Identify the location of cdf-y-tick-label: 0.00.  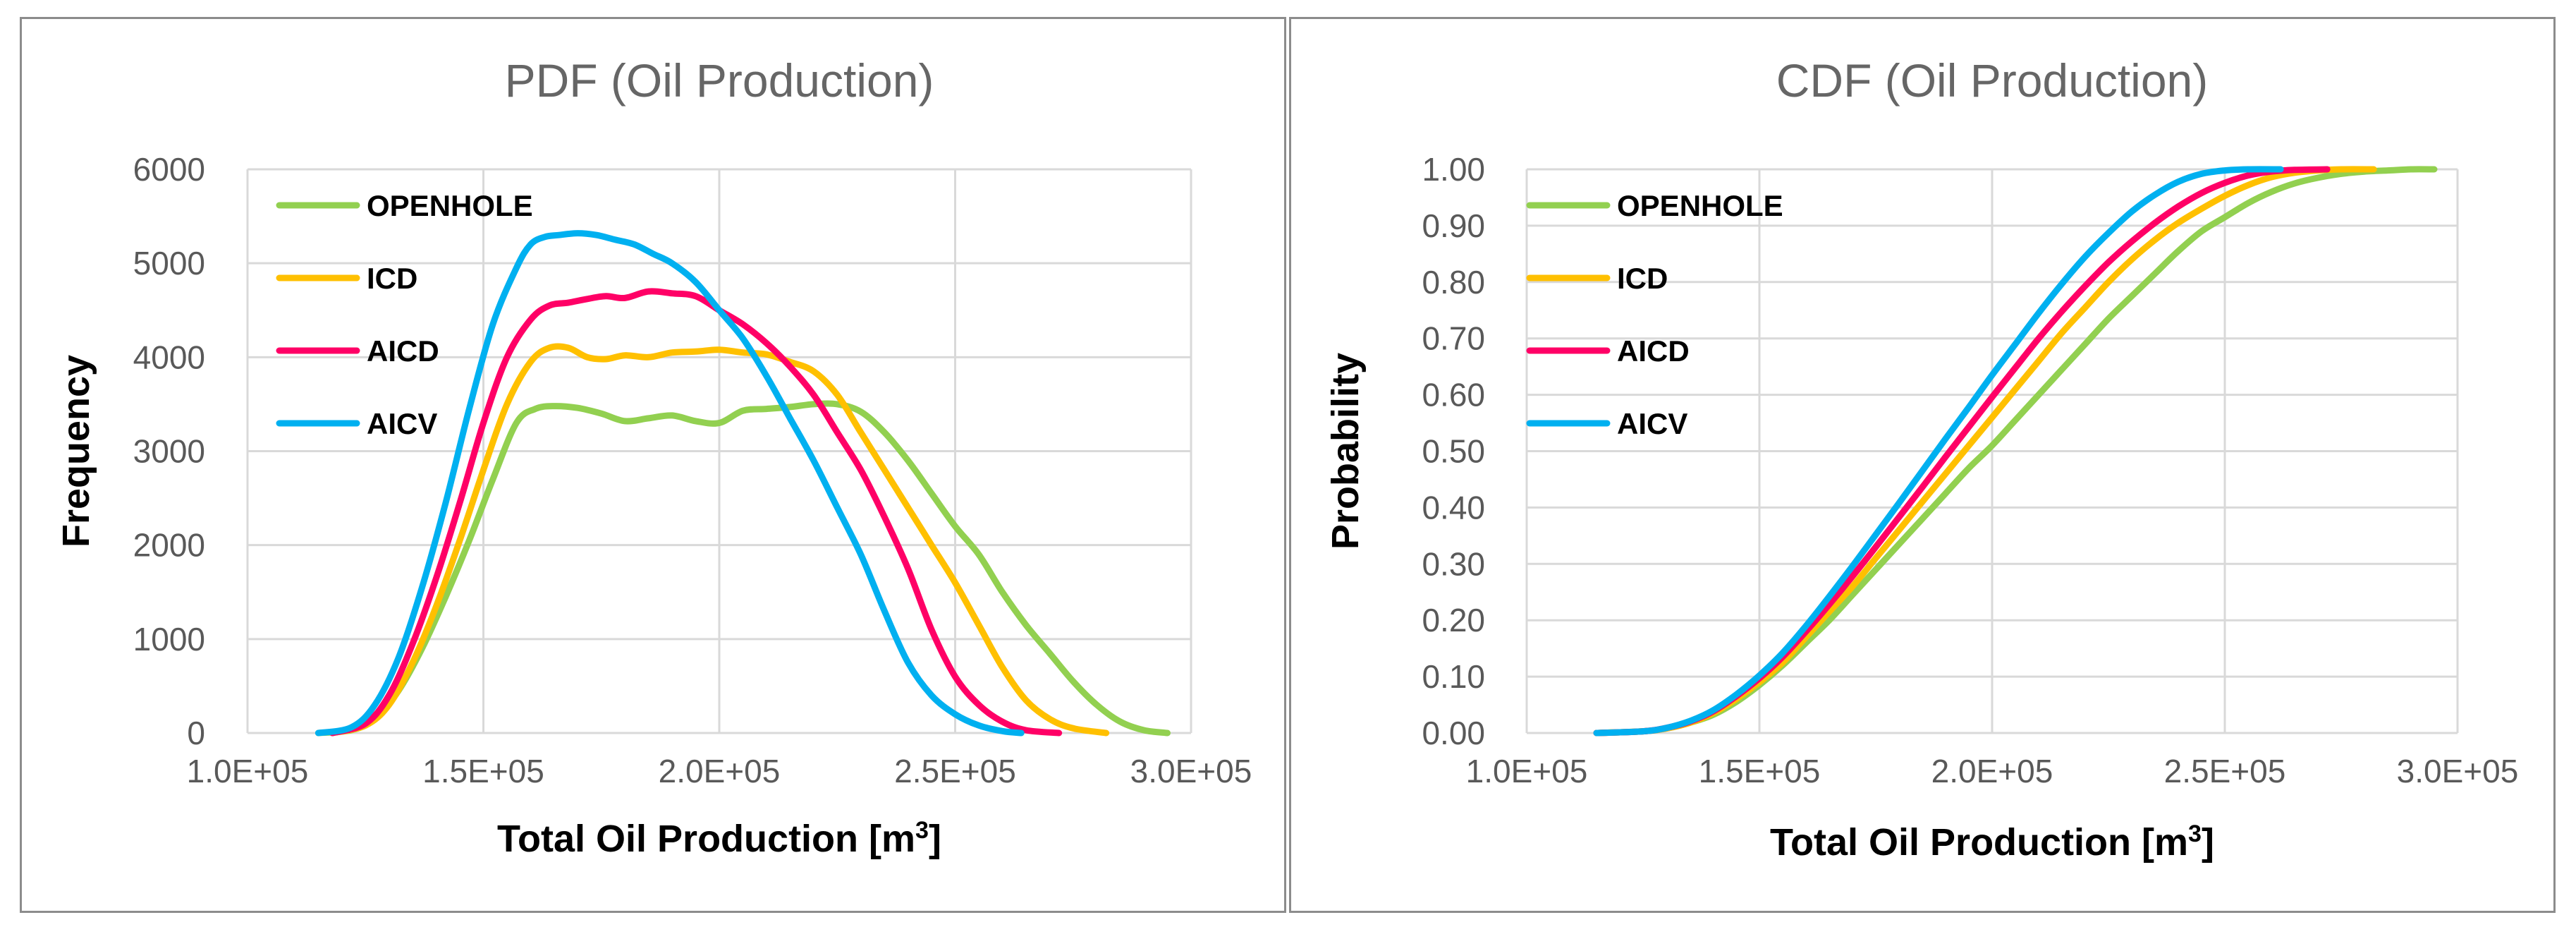
(1454, 733).